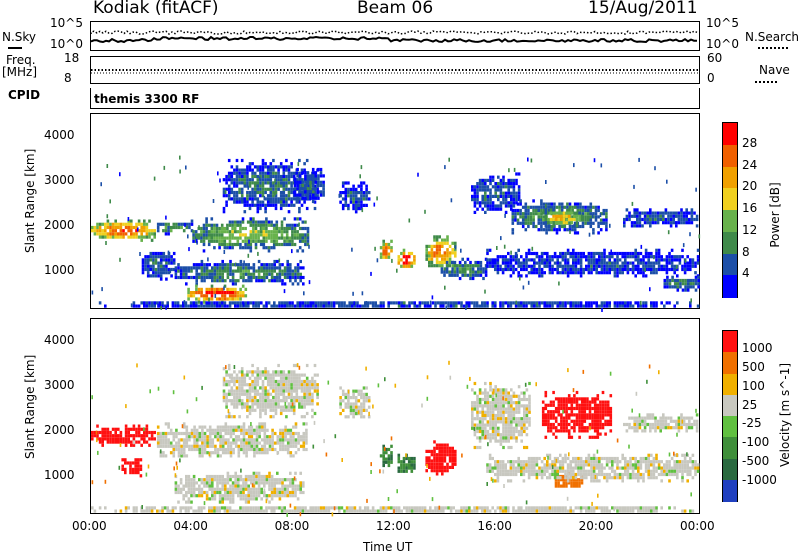 The image size is (800, 554). Describe the element at coordinates (477, 196) in the screenshot. I see `power-pixel-r13` at that location.